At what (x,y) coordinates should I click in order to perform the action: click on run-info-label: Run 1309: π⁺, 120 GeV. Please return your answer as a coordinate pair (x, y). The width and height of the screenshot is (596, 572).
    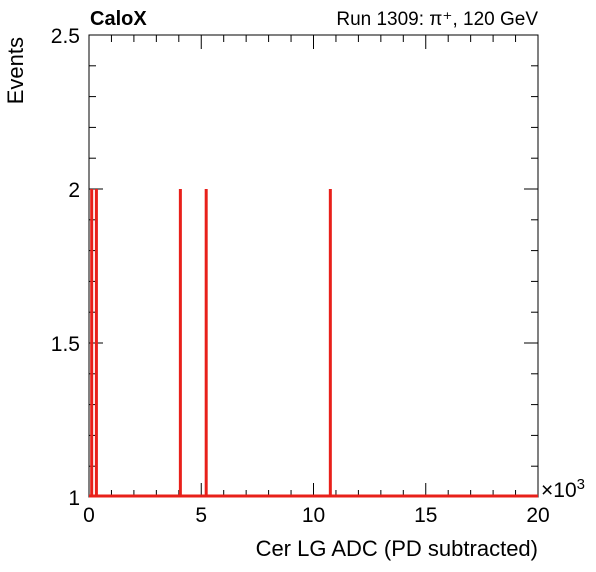
    Looking at the image, I should click on (437, 19).